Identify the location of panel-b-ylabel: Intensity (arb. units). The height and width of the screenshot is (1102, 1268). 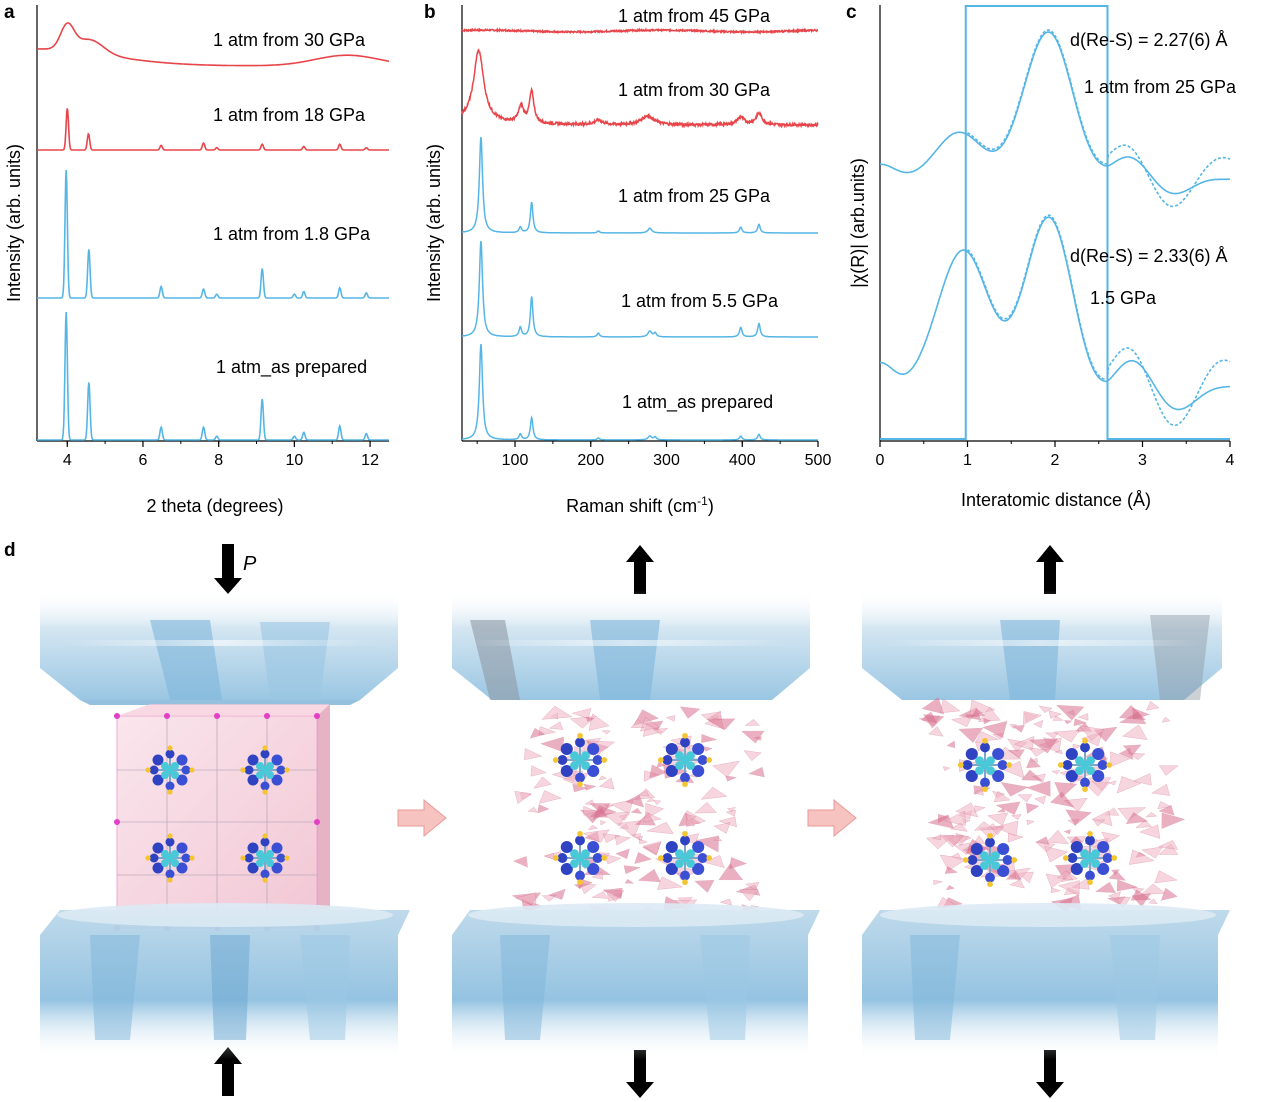
(434, 223).